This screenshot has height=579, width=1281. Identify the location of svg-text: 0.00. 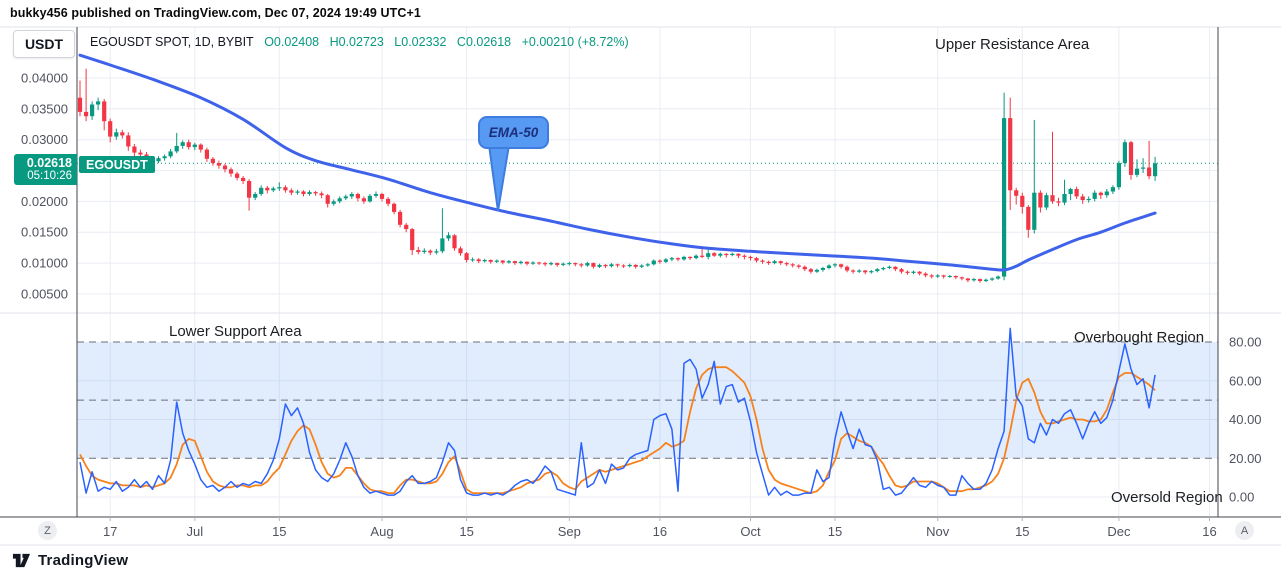
(1241, 497).